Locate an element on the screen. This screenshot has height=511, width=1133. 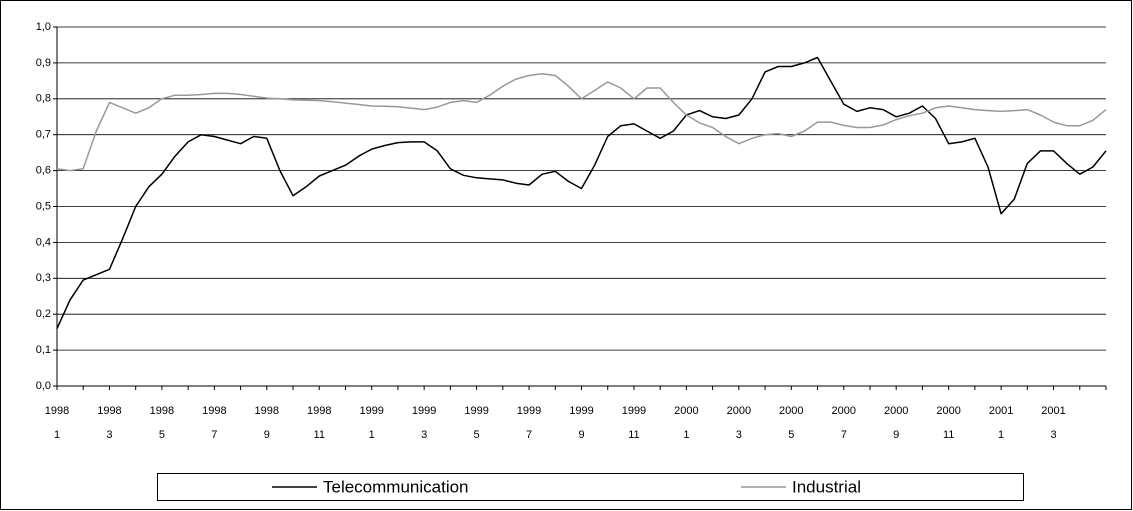
y-tick-label: 0,3 is located at coordinates (43, 278).